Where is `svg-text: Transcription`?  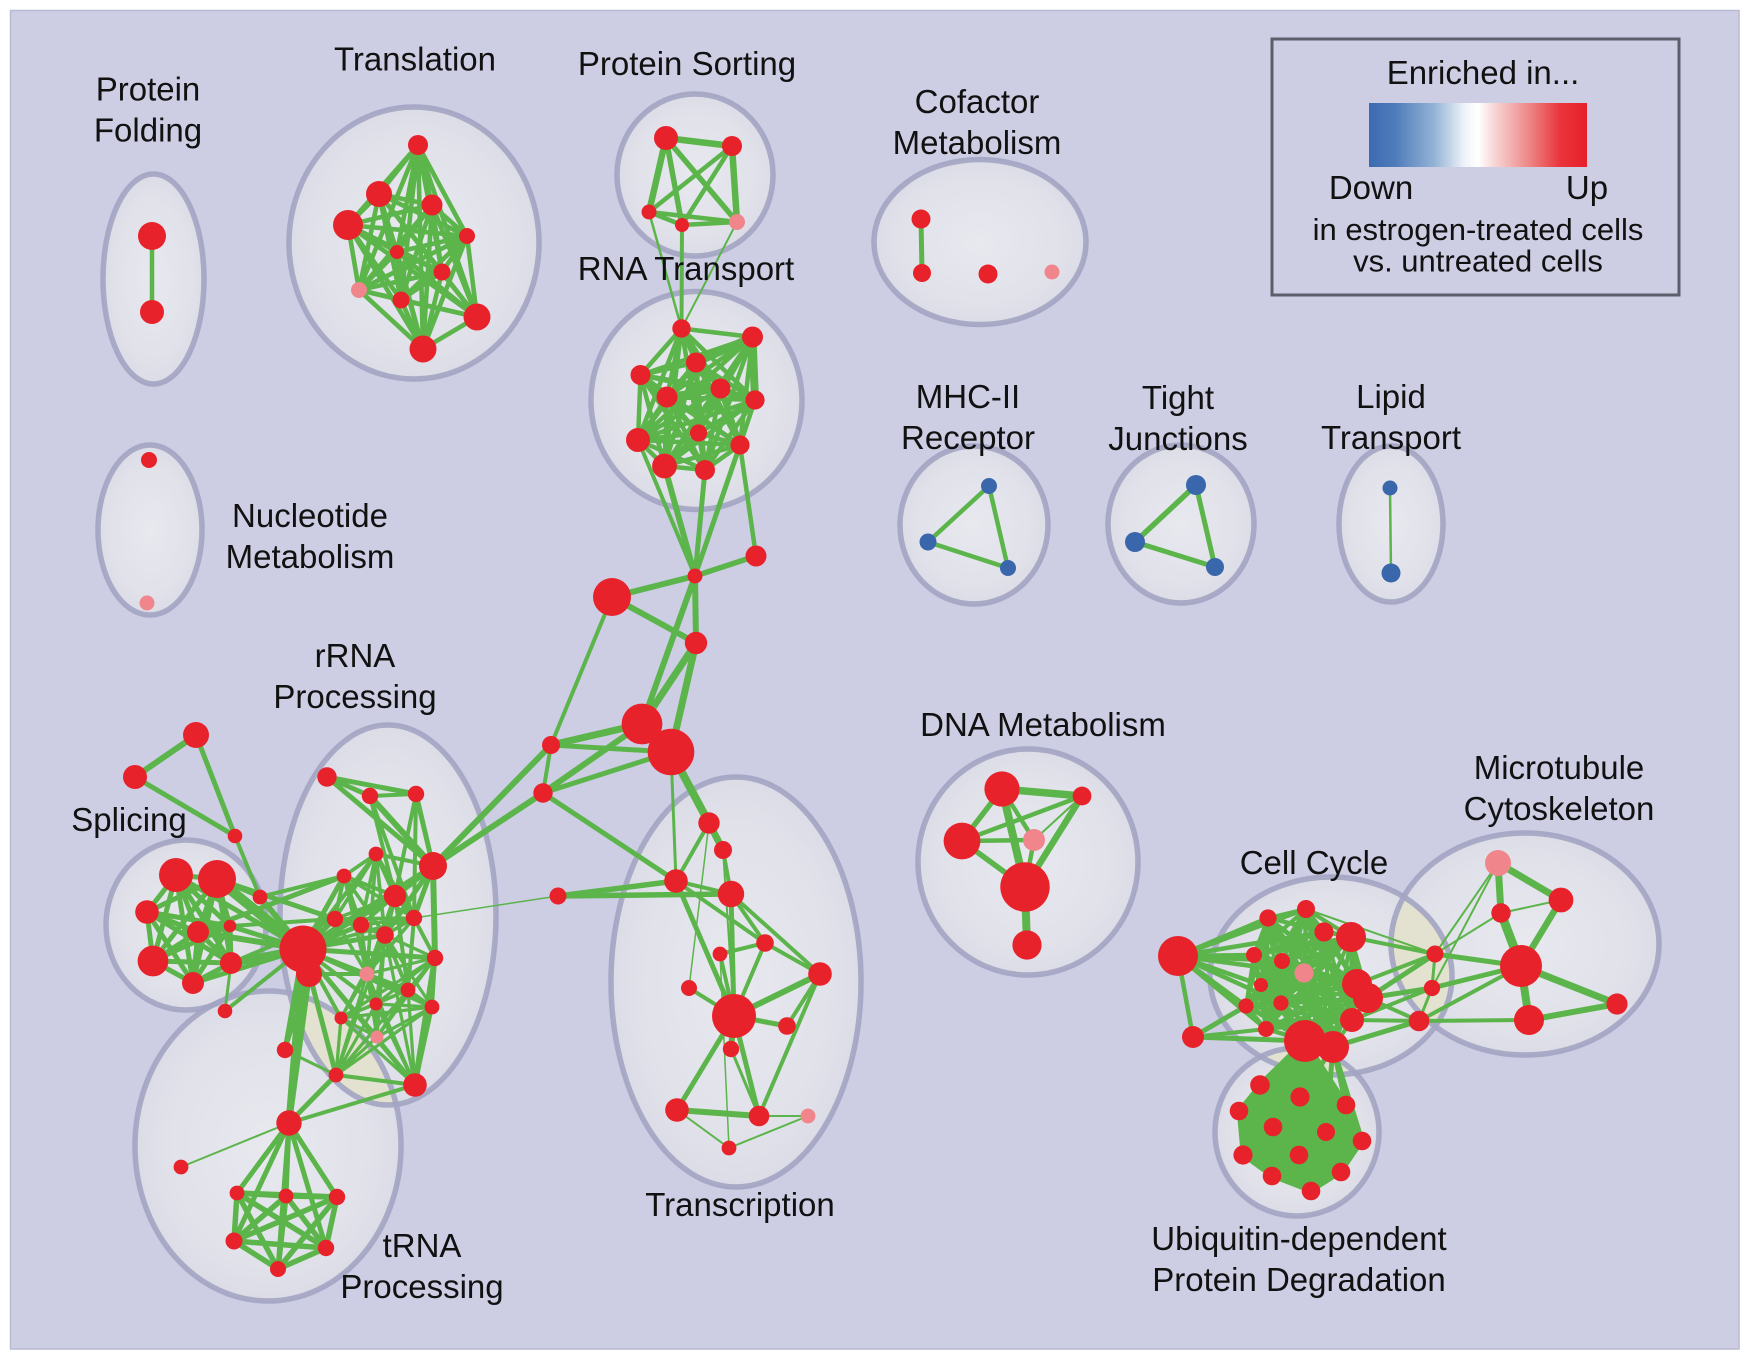 svg-text: Transcription is located at coordinates (740, 1204).